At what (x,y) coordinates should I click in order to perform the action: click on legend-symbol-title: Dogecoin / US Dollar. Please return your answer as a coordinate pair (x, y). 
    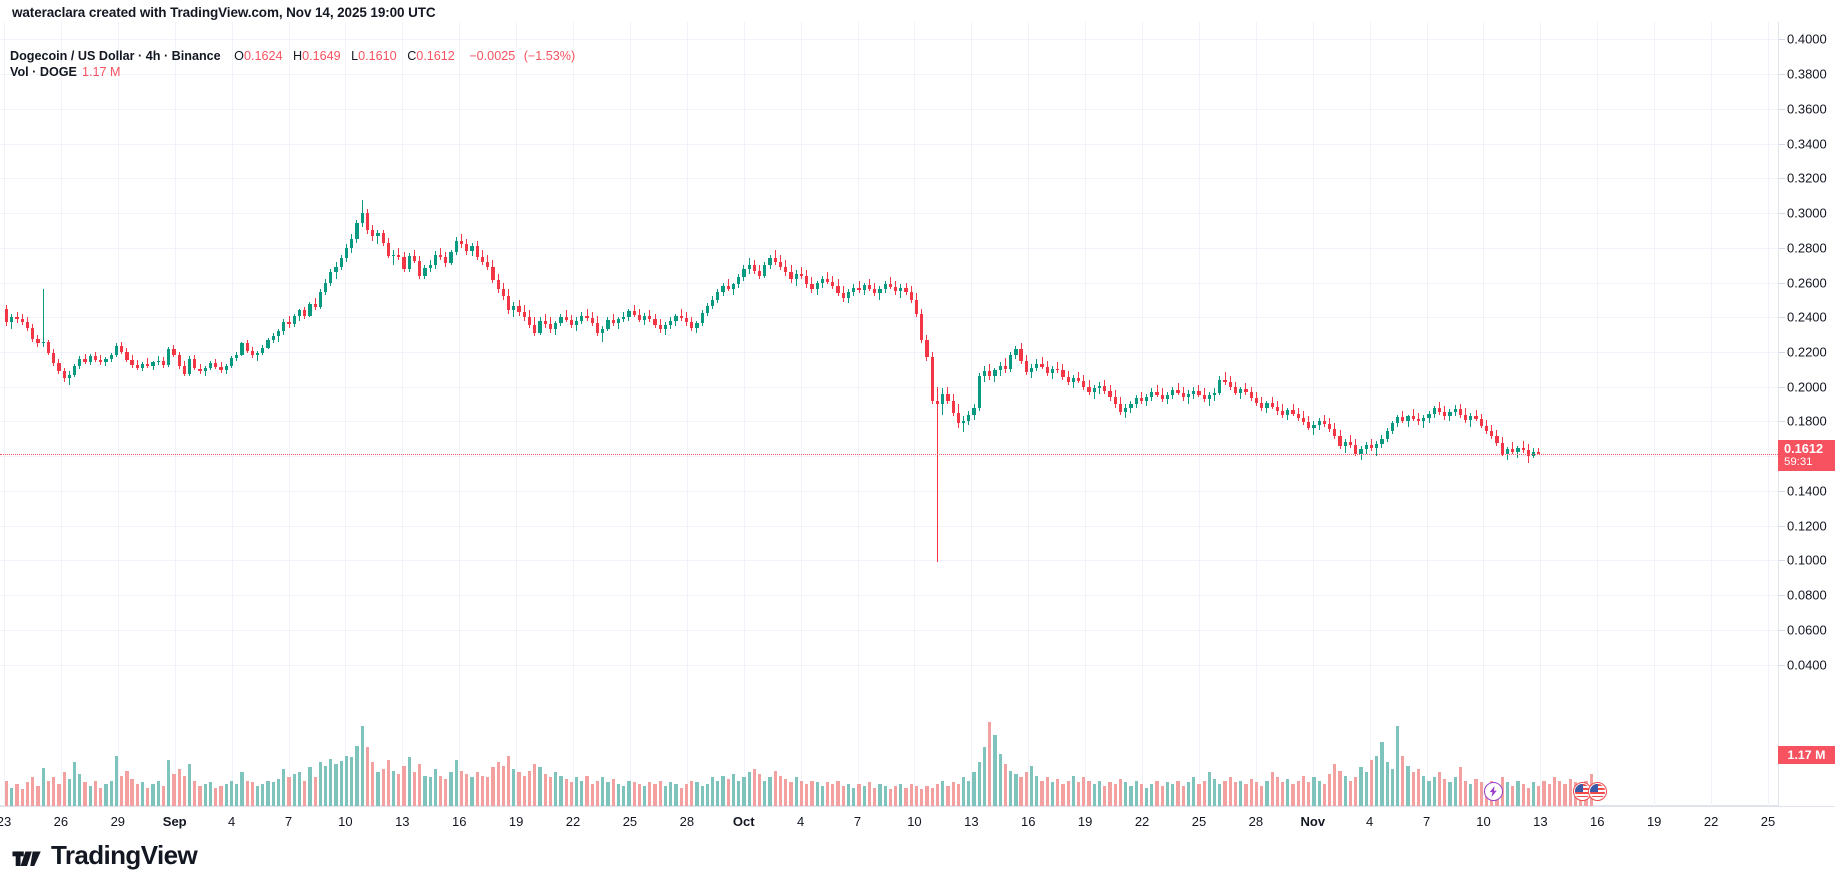
    Looking at the image, I should click on (72, 56).